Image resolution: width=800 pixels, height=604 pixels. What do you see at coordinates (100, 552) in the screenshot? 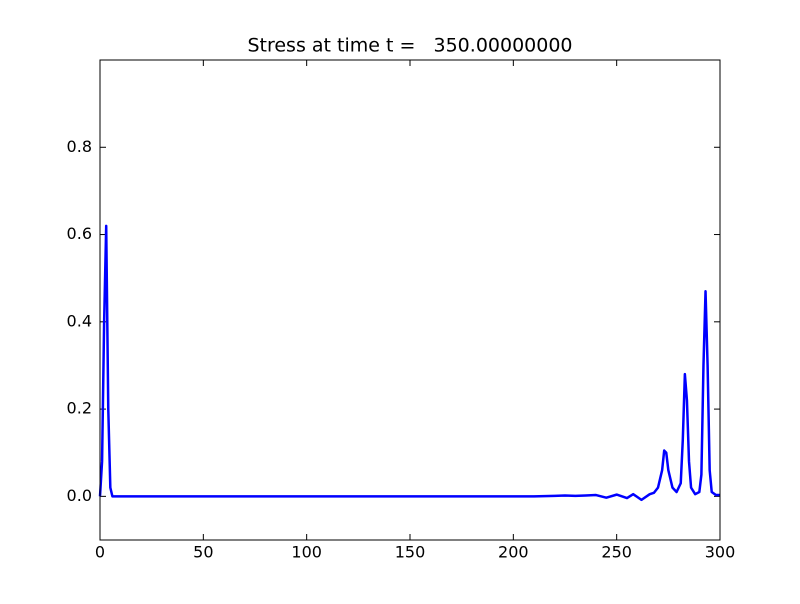
I see `x-tick-label: 0` at bounding box center [100, 552].